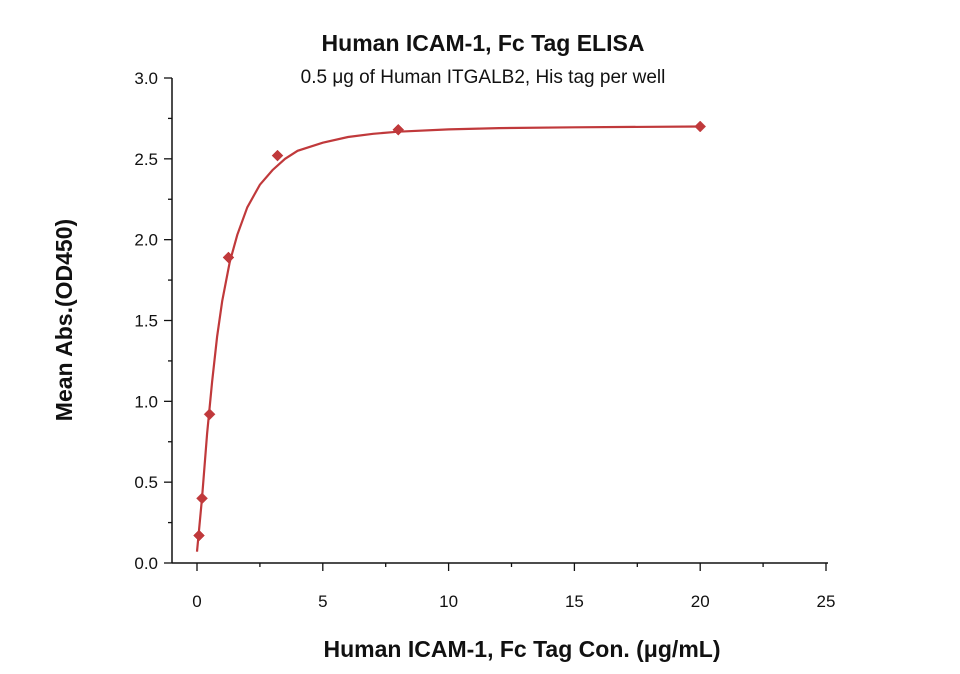 This screenshot has height=674, width=960. I want to click on x-axis-ticks: 0 5 10 15 20 25, so click(513, 587).